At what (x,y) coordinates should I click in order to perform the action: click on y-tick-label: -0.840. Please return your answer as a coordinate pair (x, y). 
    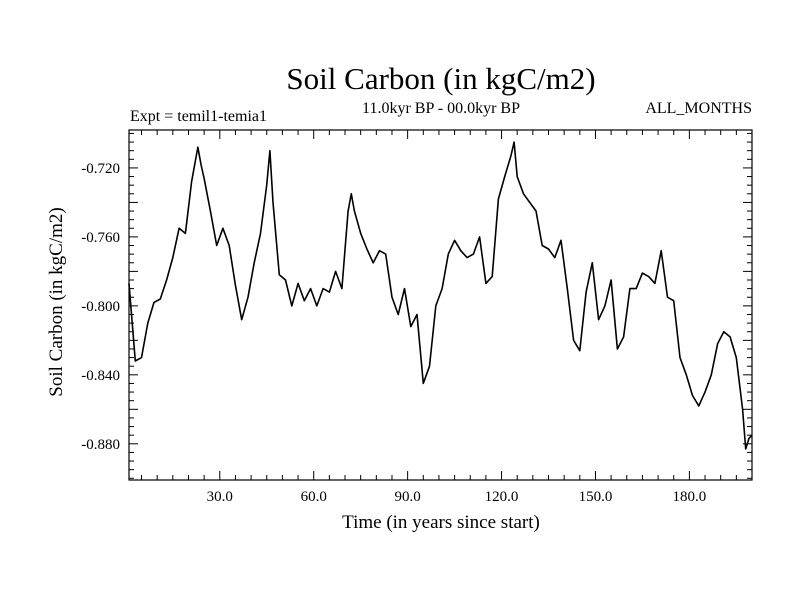
    Looking at the image, I should click on (100, 376).